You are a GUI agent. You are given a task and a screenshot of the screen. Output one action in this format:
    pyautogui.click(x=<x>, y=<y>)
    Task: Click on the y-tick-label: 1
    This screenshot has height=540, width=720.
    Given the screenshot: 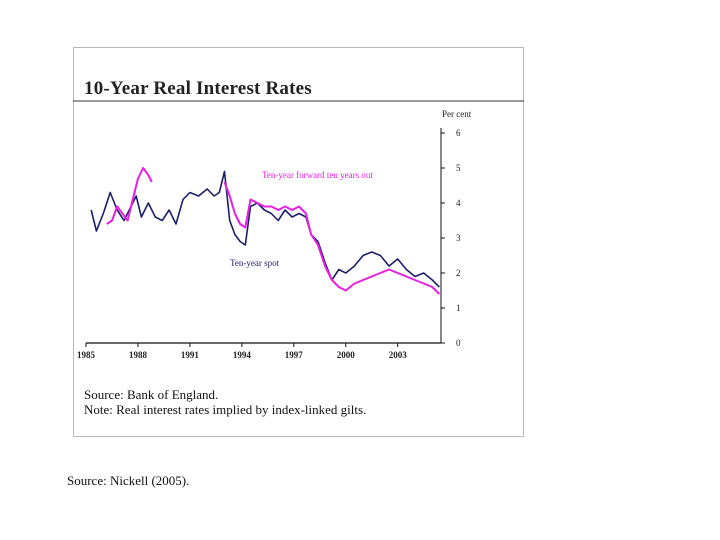 What is the action you would take?
    pyautogui.click(x=458, y=308)
    